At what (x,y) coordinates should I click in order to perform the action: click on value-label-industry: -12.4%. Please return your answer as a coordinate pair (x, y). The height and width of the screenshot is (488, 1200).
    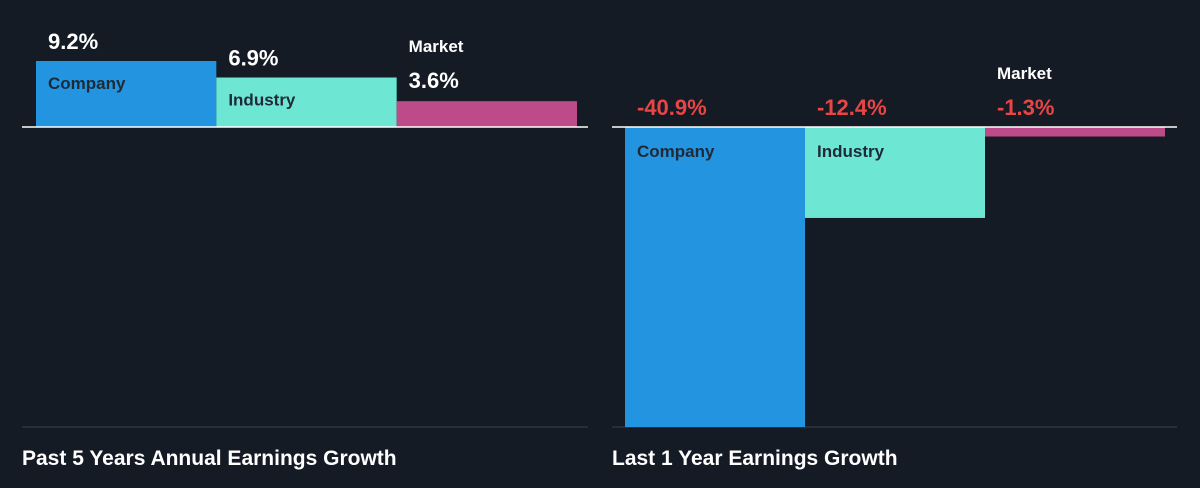
    Looking at the image, I should click on (852, 107).